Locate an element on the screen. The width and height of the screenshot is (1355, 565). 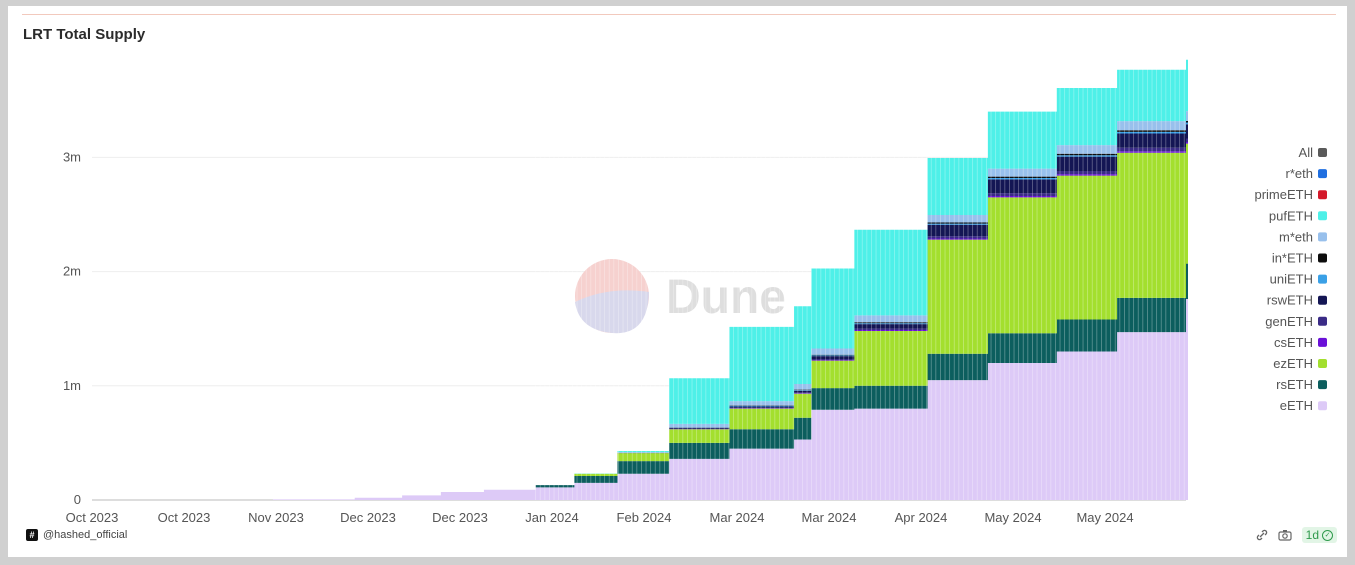
legend-item-unieth: uniETH is located at coordinates (1298, 279).